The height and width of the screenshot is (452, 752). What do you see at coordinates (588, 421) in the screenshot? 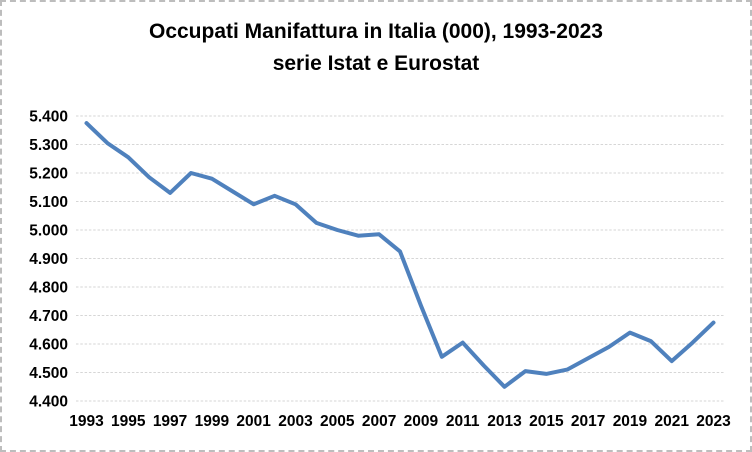
I see `x-axis-tick-label: 2017` at bounding box center [588, 421].